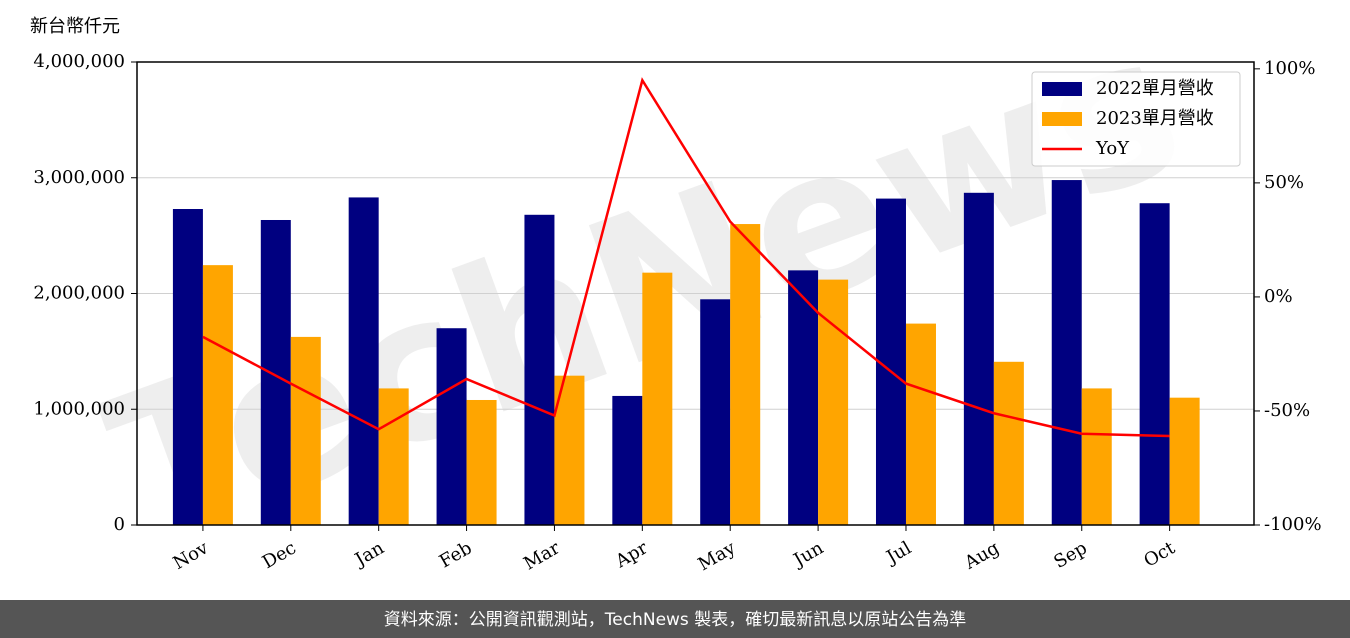 This screenshot has width=1350, height=638. I want to click on y-tick-label: 3,000,000, so click(79, 177).